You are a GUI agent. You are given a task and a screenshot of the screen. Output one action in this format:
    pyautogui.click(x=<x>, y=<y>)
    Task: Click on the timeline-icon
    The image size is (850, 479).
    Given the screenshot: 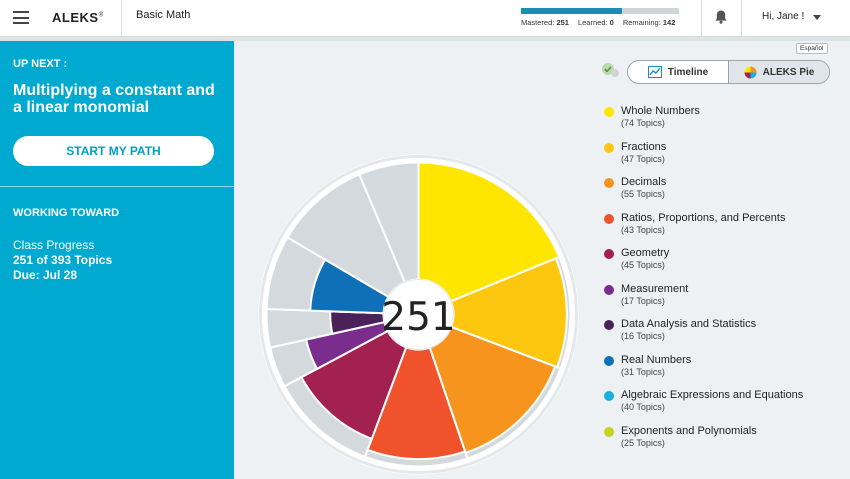 What is the action you would take?
    pyautogui.click(x=654, y=72)
    